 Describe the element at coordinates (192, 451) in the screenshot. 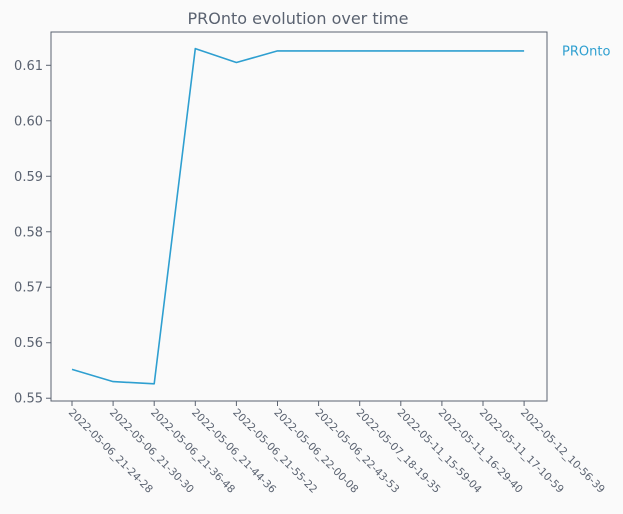

I see `x-tick-label: 2022-05-06_21-36-48` at that location.